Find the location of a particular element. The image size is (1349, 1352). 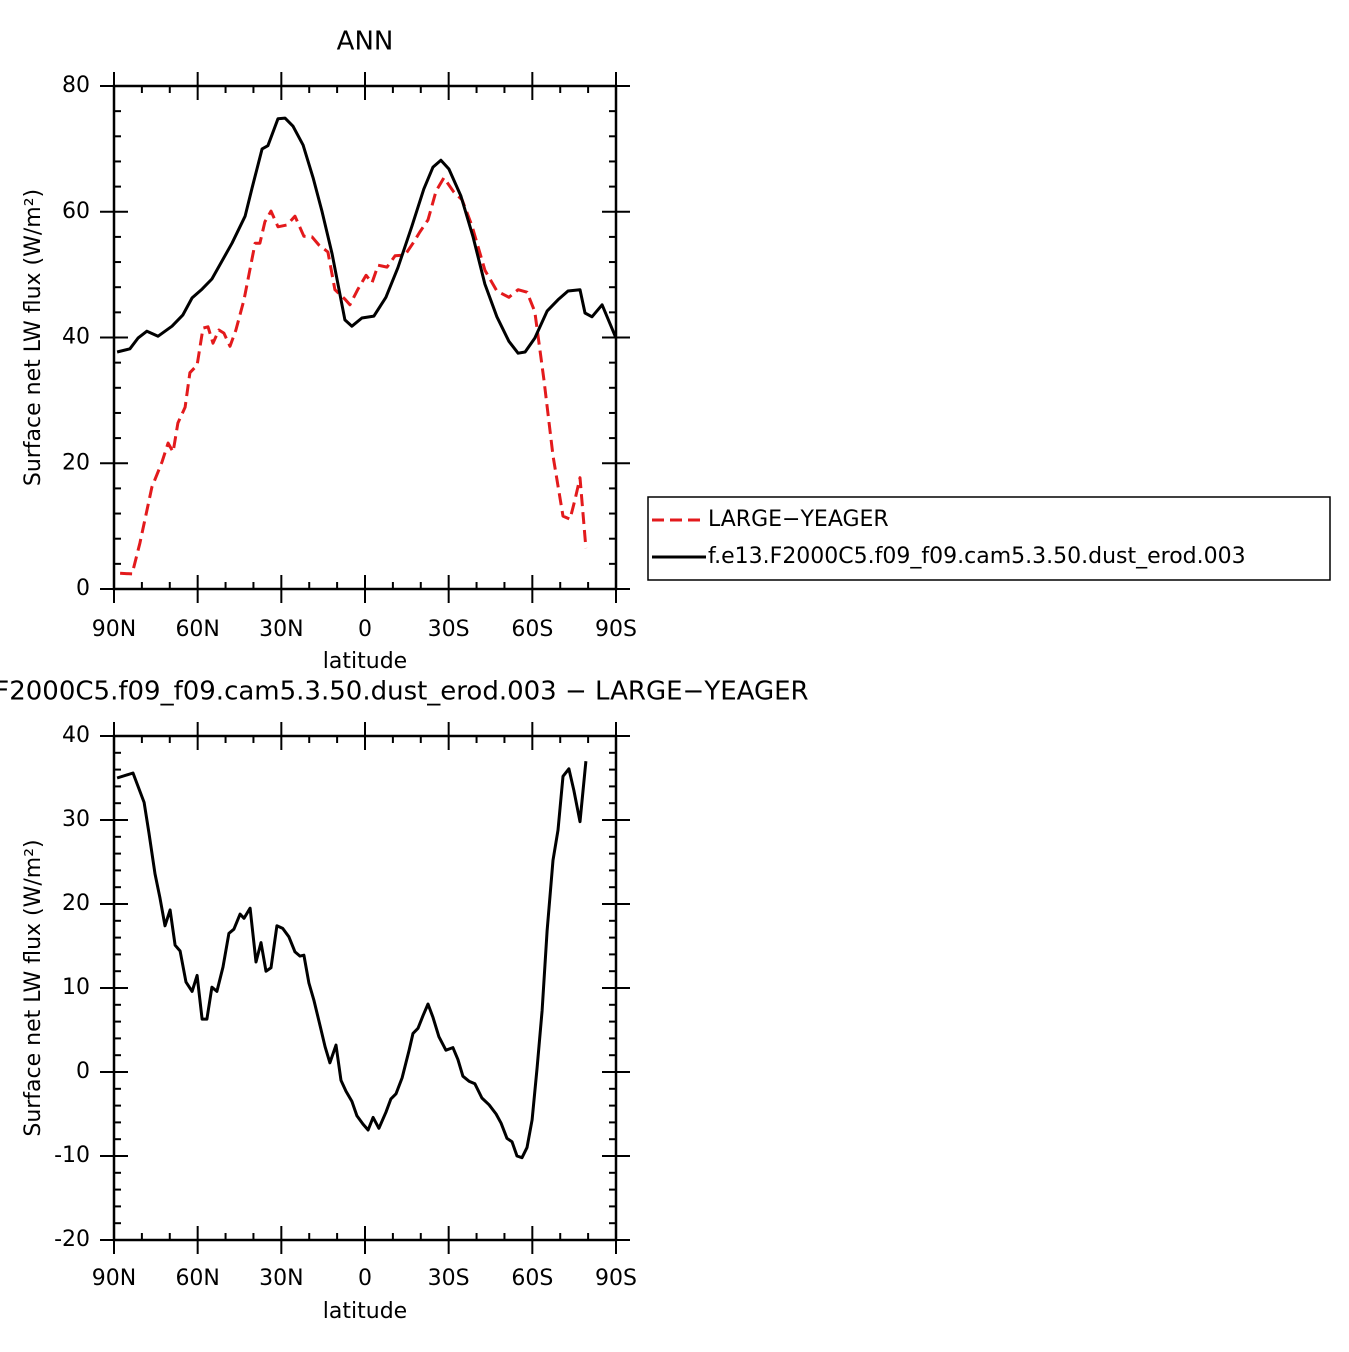

y-tick-label: -20 is located at coordinates (72, 1239).